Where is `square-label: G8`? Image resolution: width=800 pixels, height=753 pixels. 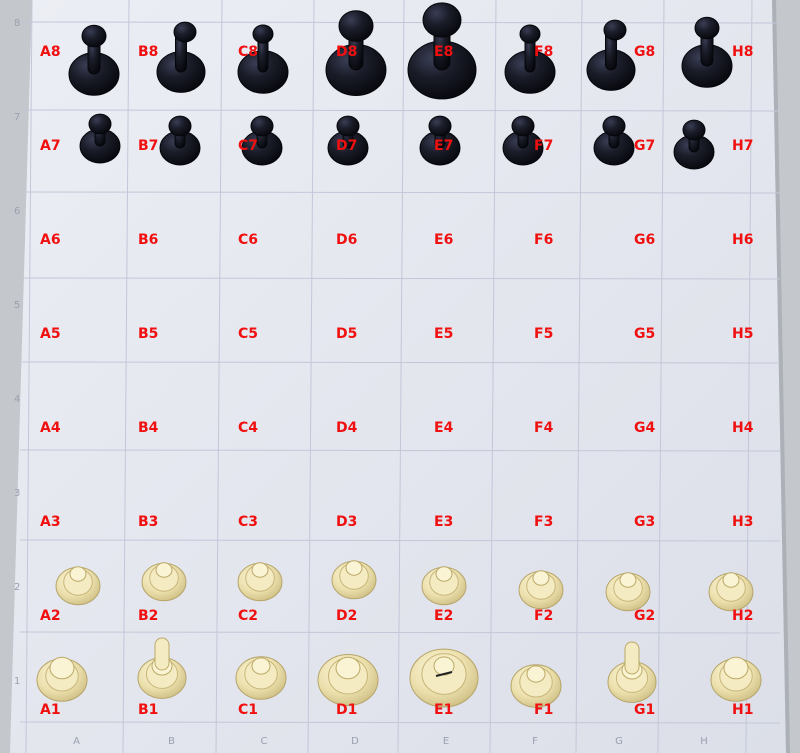
square-label: G8 is located at coordinates (644, 52).